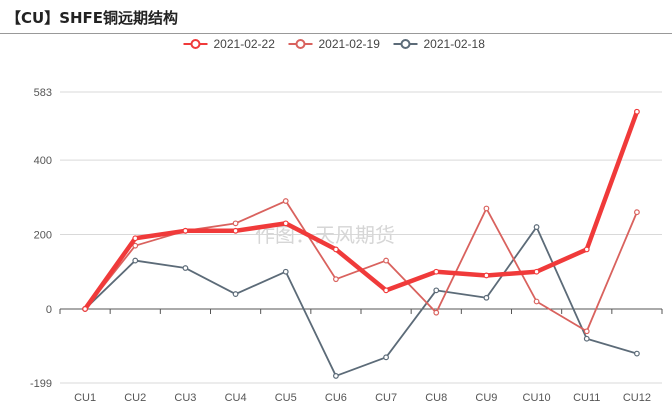 Image resolution: width=672 pixels, height=414 pixels. What do you see at coordinates (350, 44) in the screenshot?
I see `legend-label: 2021-02-19` at bounding box center [350, 44].